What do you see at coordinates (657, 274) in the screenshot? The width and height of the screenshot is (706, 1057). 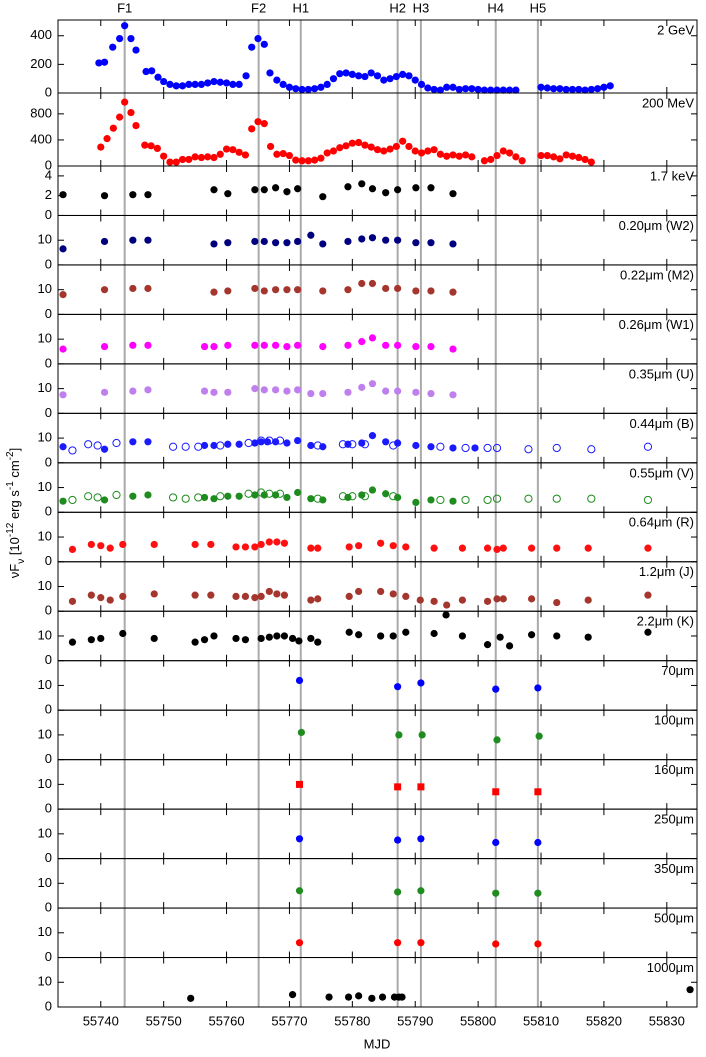 I see `panel-label: 0.22μm (M2)` at bounding box center [657, 274].